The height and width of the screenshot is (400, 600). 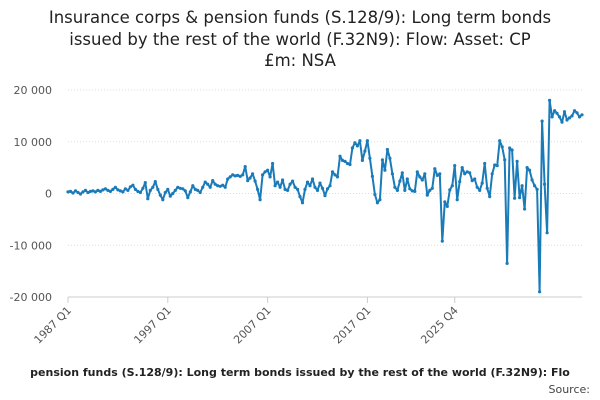 I want to click on y-tick-label: -10 000, so click(x=31, y=245).